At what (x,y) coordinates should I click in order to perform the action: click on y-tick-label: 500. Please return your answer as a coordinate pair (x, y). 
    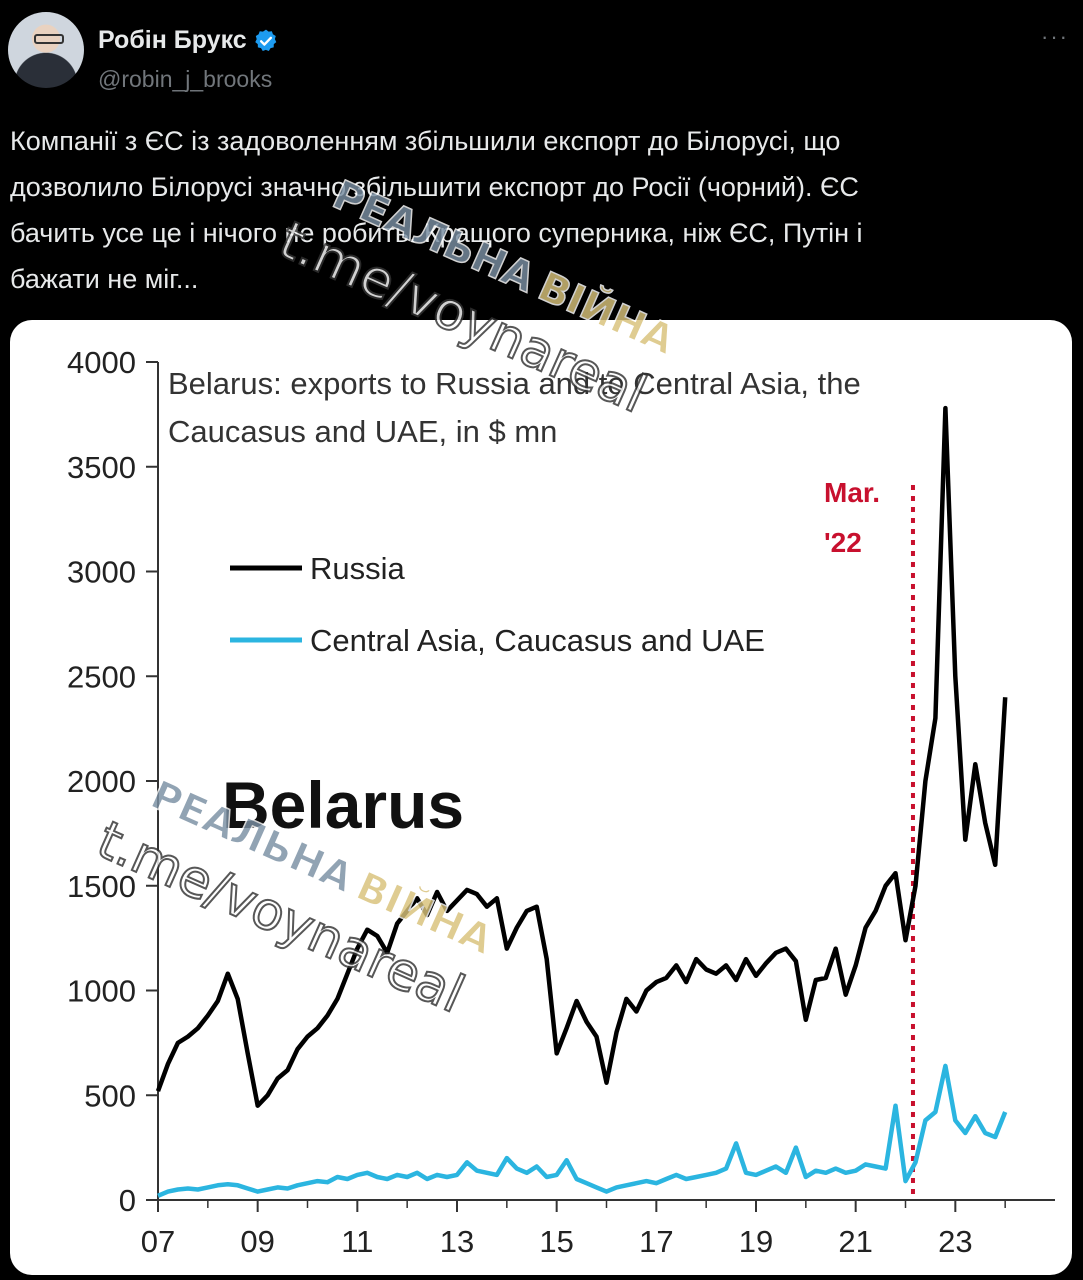
    Looking at the image, I should click on (110, 1095).